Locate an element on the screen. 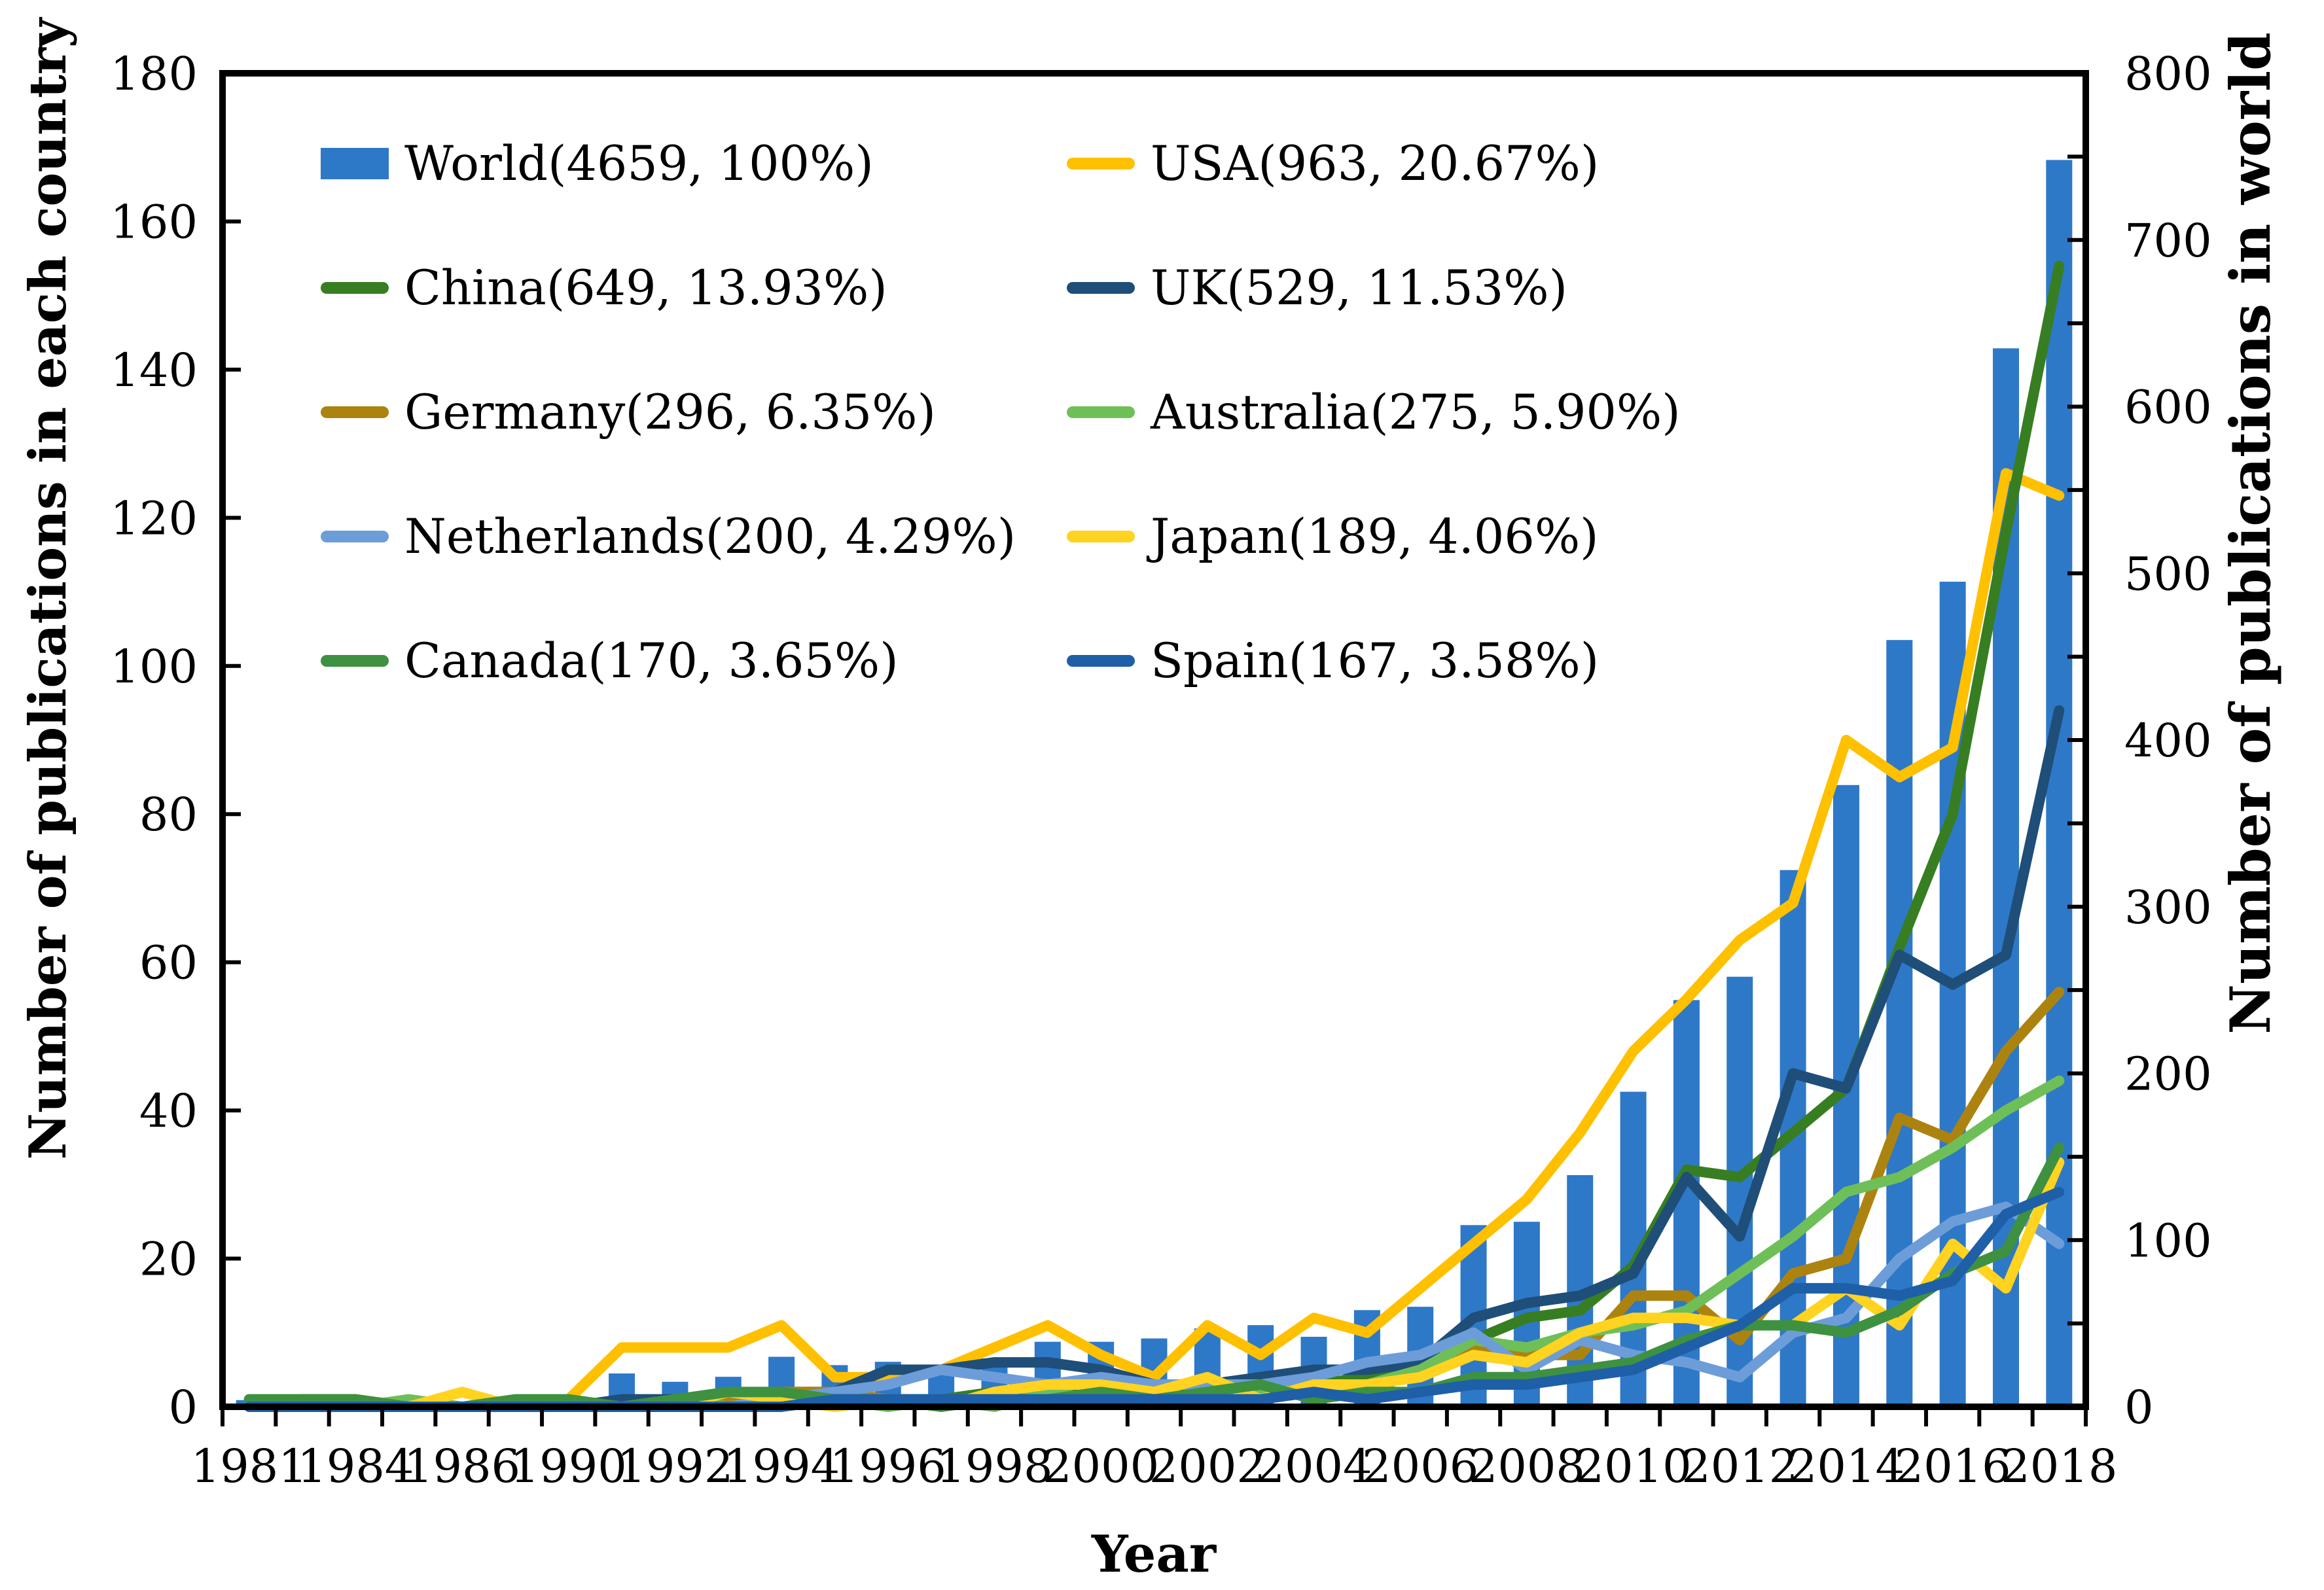 This screenshot has width=2324, height=1590. svg-text: 2002 is located at coordinates (1207, 1467).